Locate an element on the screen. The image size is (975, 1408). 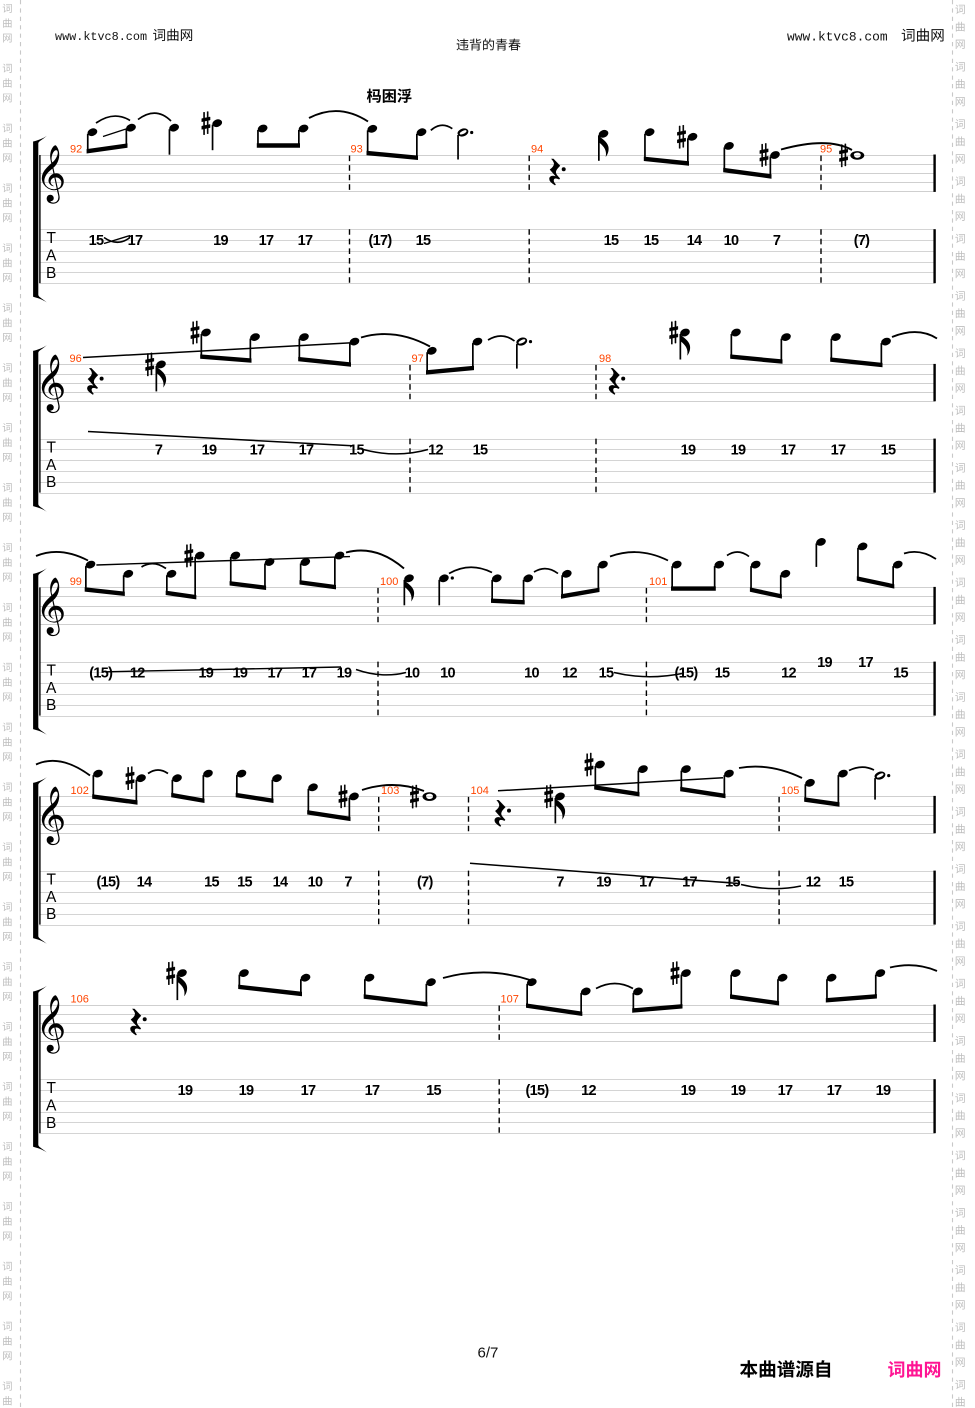
svg-text: 97 is located at coordinates (418, 359).